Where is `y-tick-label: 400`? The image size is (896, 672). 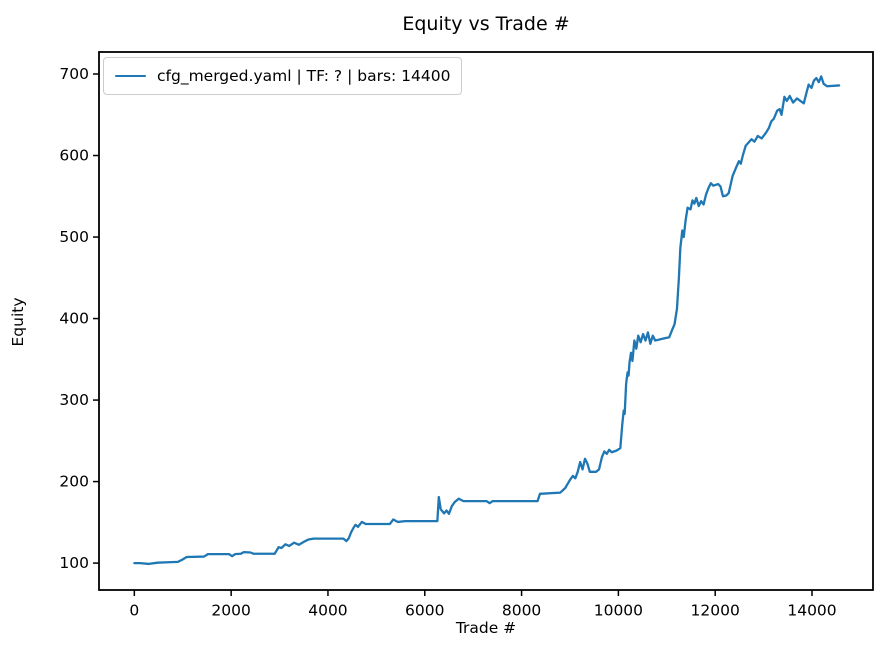
y-tick-label: 400 is located at coordinates (74, 319).